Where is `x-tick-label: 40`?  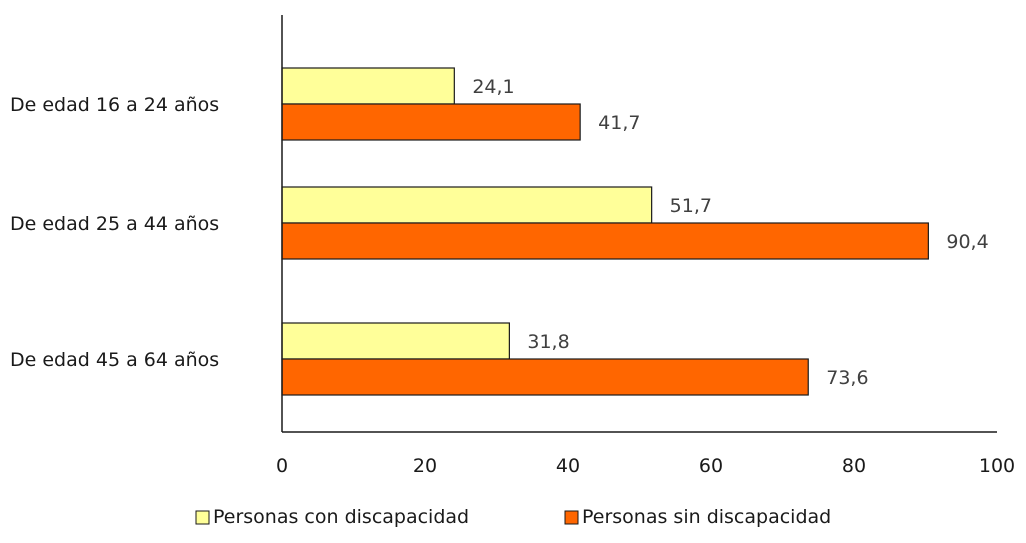 x-tick-label: 40 is located at coordinates (568, 466).